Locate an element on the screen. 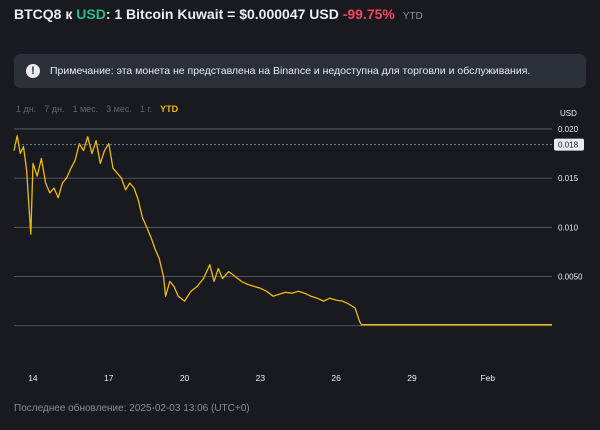  x-tick-label: 29 is located at coordinates (412, 378).